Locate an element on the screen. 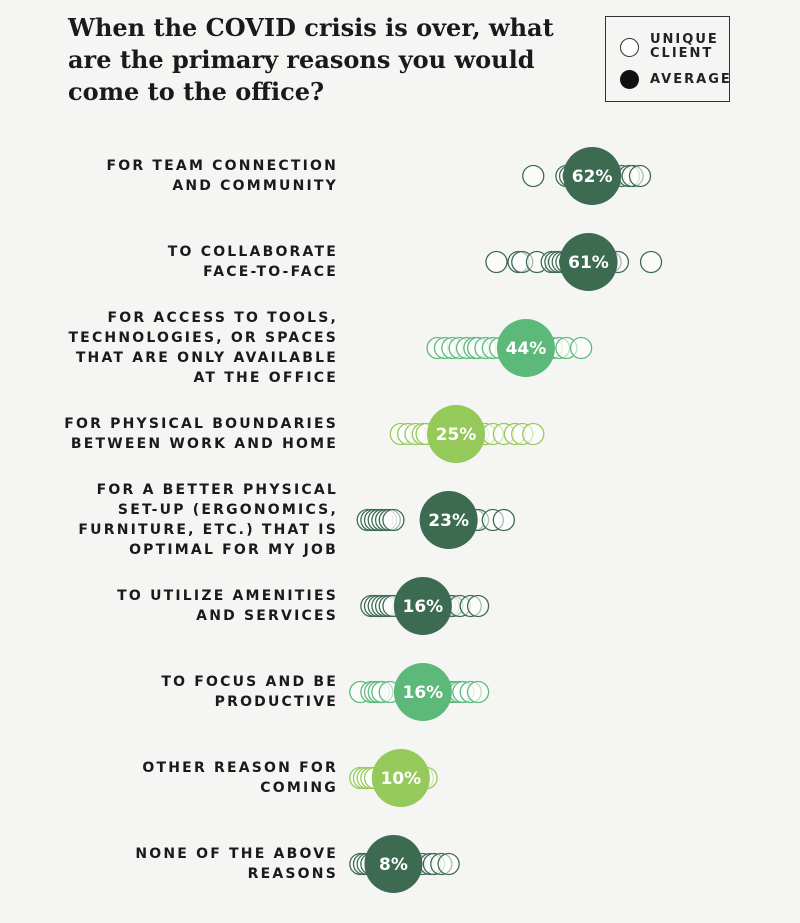  category-label: NONE OF THE ABOVE REASONS is located at coordinates (236, 864).